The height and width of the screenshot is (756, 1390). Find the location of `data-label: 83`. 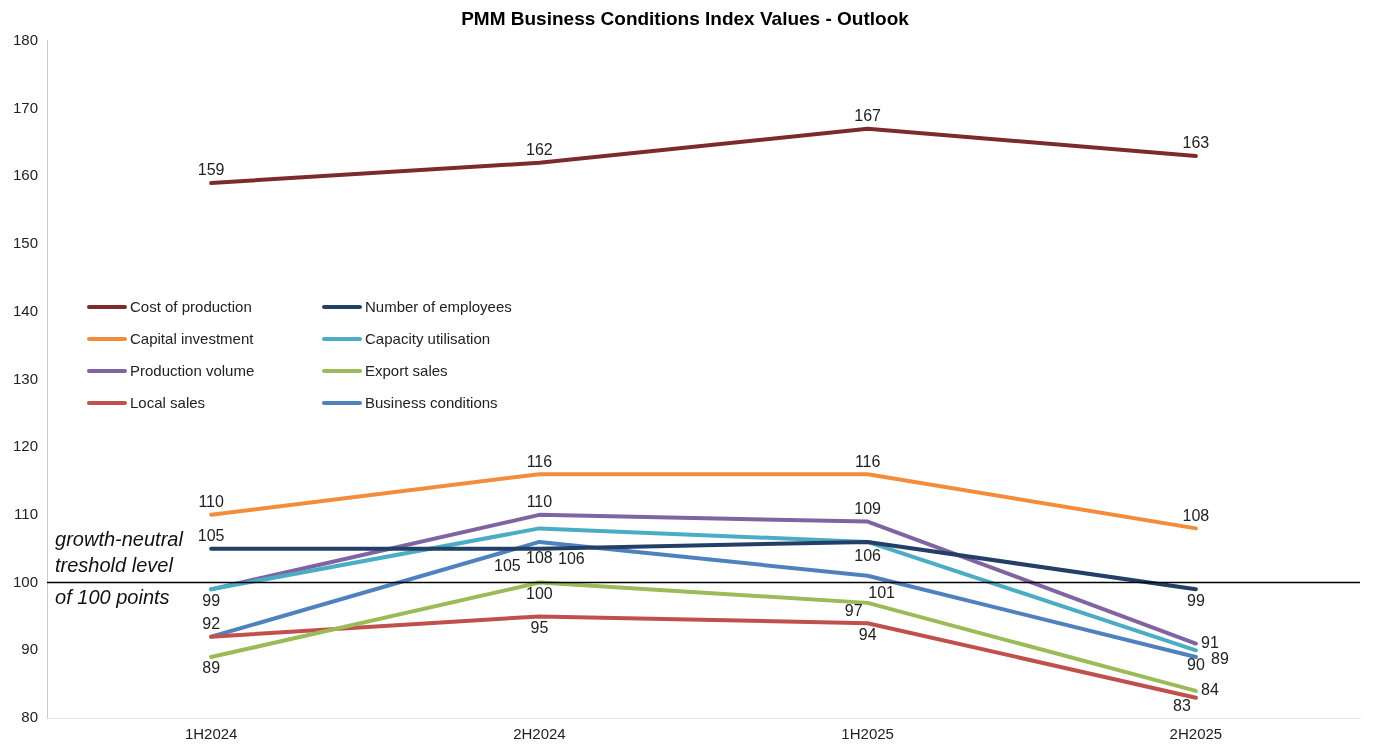

data-label: 83 is located at coordinates (1181, 706).